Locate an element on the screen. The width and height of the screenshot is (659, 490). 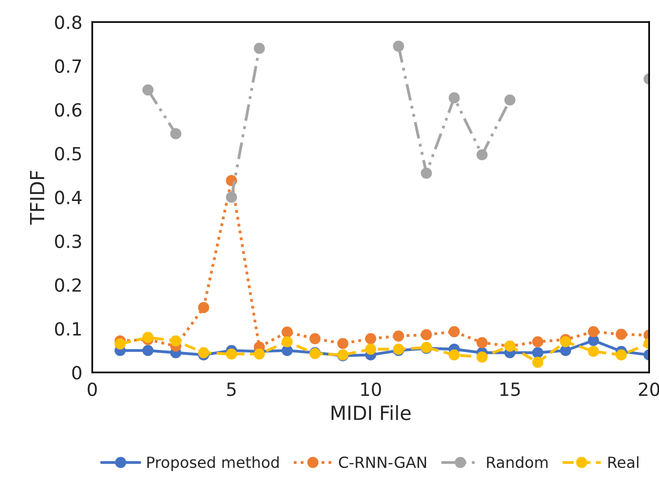
legend-label: C-RNN-GAN is located at coordinates (382, 462).